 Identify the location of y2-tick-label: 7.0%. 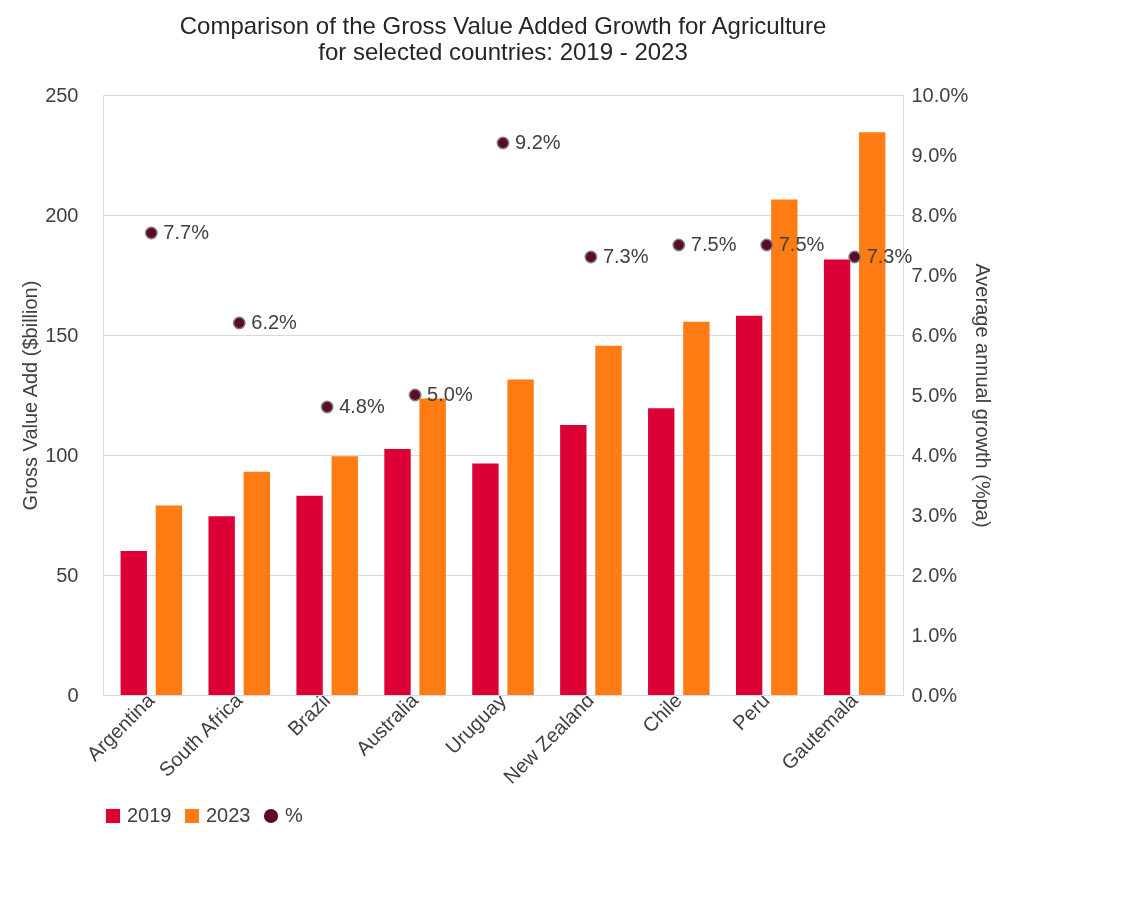
(934, 274).